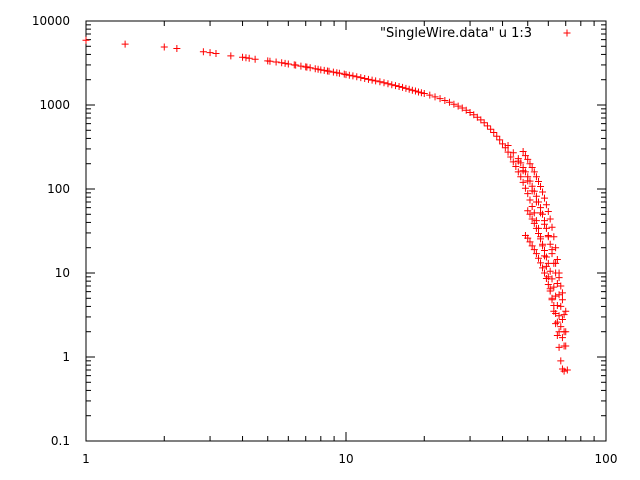  What do you see at coordinates (58, 189) in the screenshot?
I see `y-tick-label: 100` at bounding box center [58, 189].